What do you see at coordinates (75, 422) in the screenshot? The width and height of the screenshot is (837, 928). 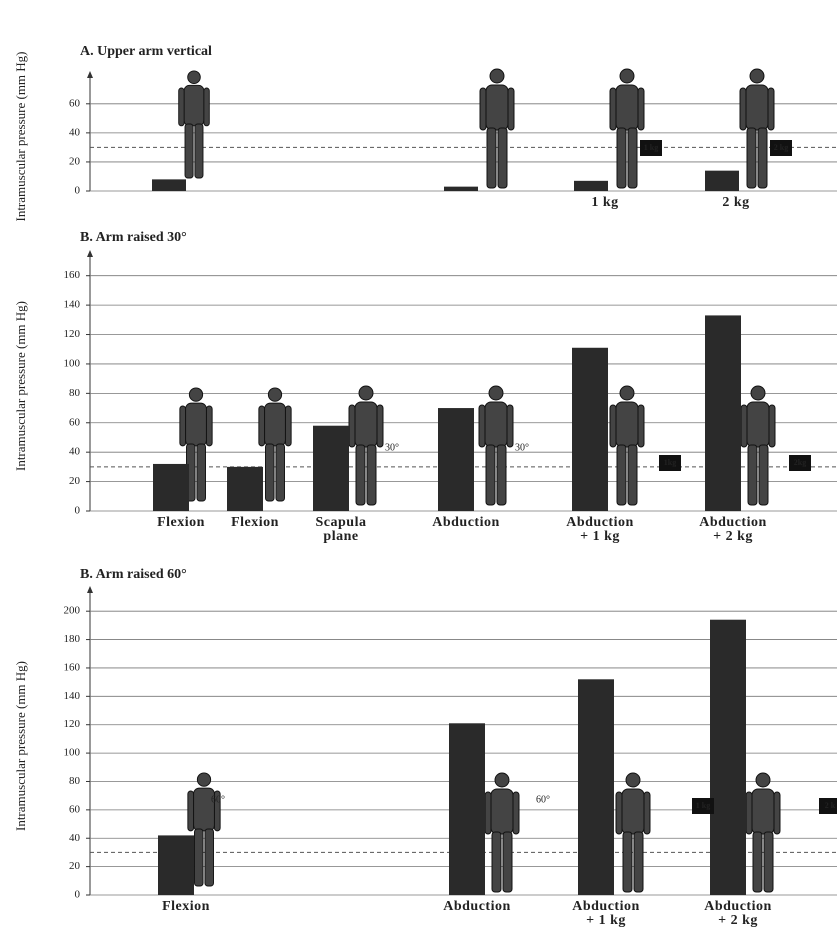 I see `y-tick-label: 60` at bounding box center [75, 422].